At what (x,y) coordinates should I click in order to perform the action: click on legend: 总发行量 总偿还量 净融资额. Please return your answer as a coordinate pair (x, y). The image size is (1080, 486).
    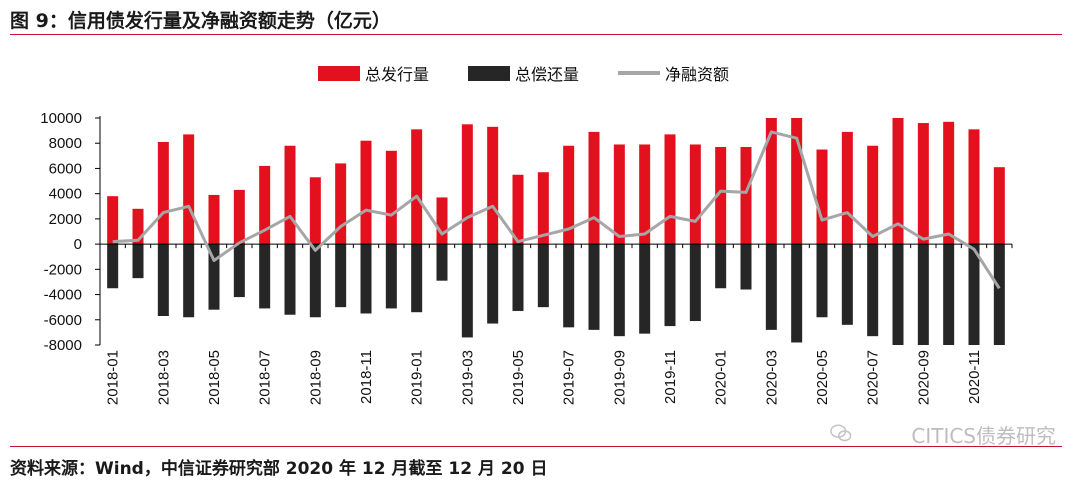
    Looking at the image, I should click on (523, 74).